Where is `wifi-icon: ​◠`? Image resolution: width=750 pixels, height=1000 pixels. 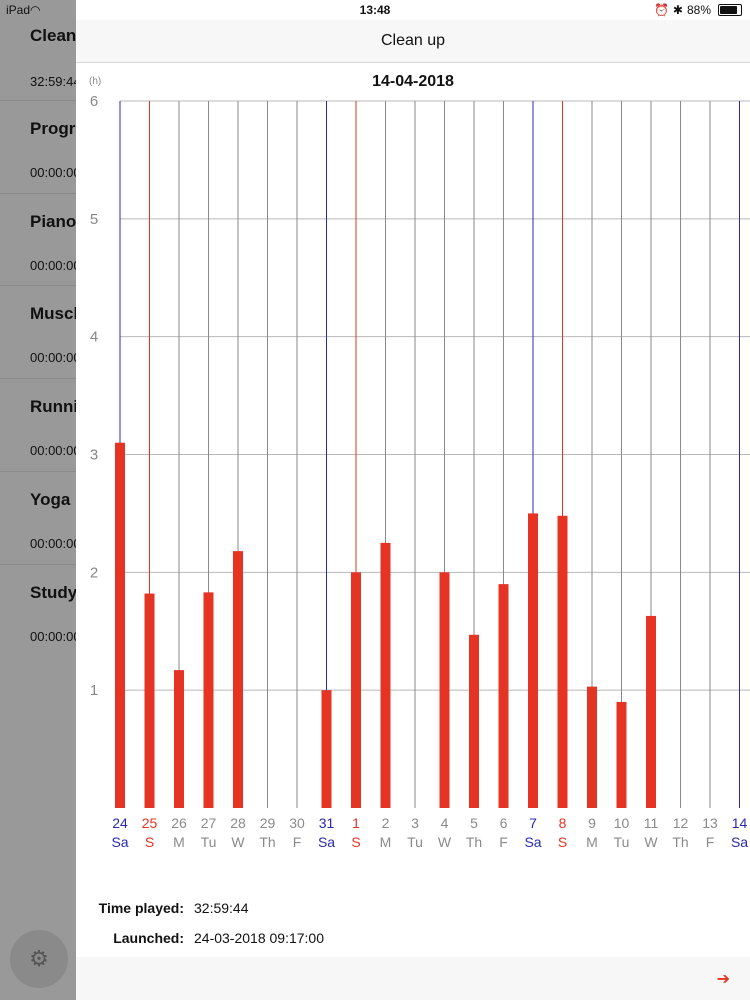 wifi-icon: ​◠ is located at coordinates (35, 10).